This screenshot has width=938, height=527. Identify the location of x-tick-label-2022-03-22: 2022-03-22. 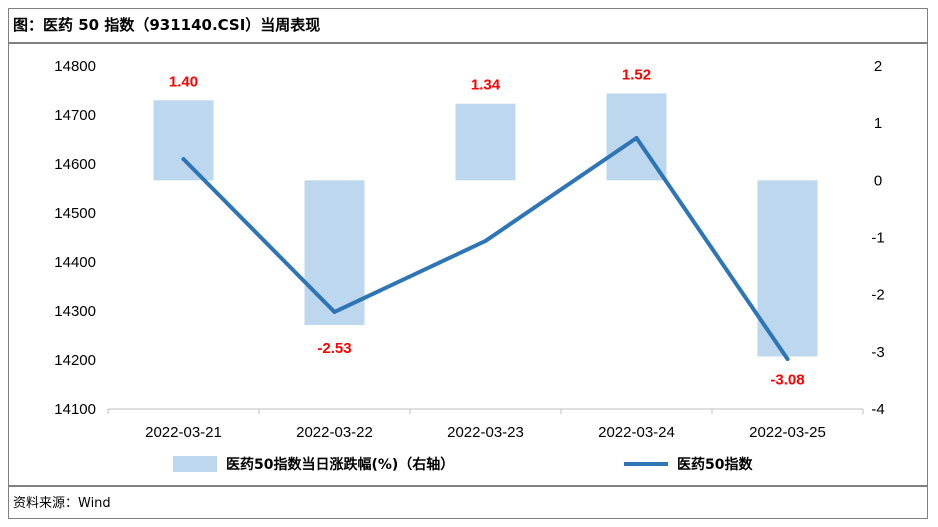
(334, 432).